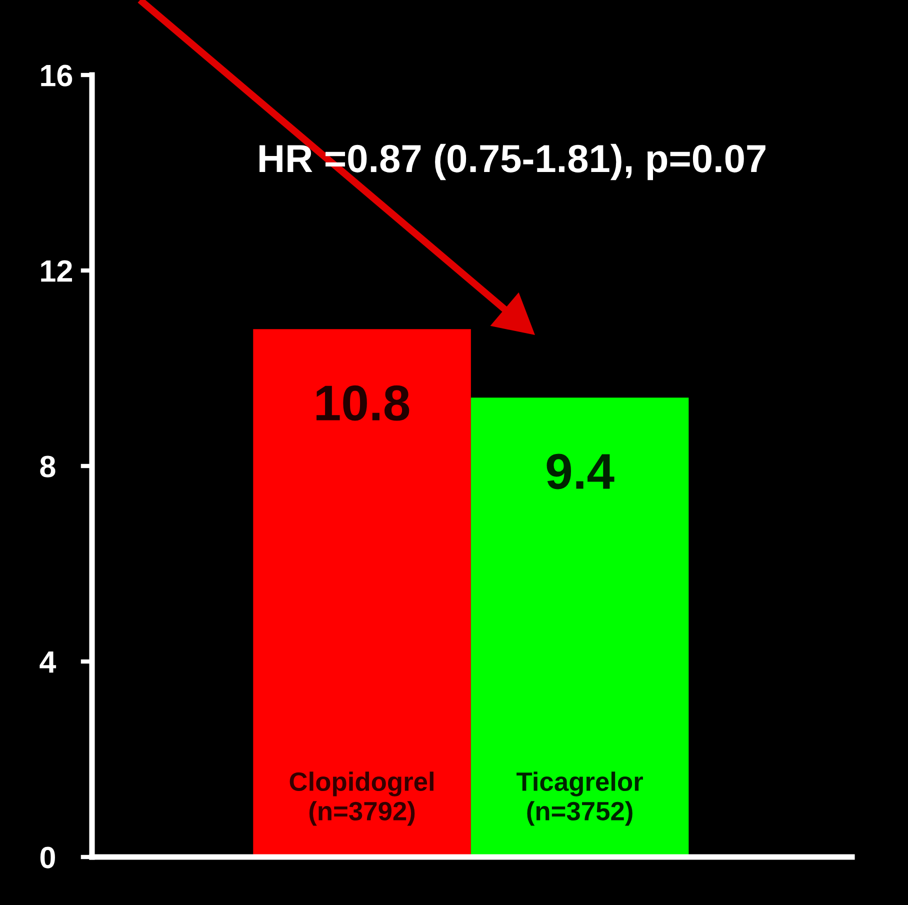  Describe the element at coordinates (56, 75) in the screenshot. I see `y-tick-label: 16` at that location.